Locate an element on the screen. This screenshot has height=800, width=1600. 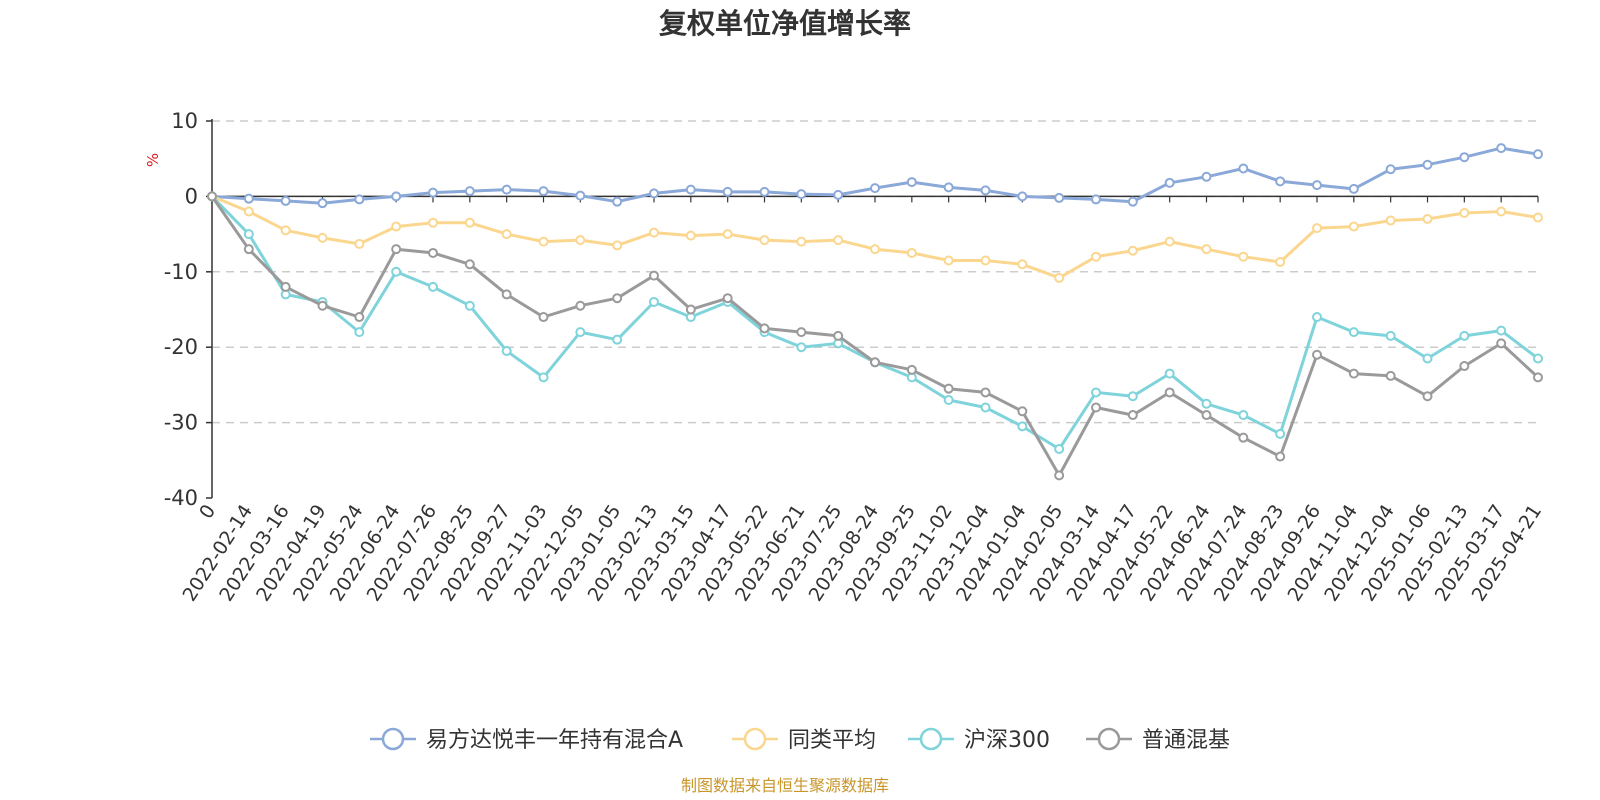
legend-item-3: 普通混基 is located at coordinates (1158, 740).